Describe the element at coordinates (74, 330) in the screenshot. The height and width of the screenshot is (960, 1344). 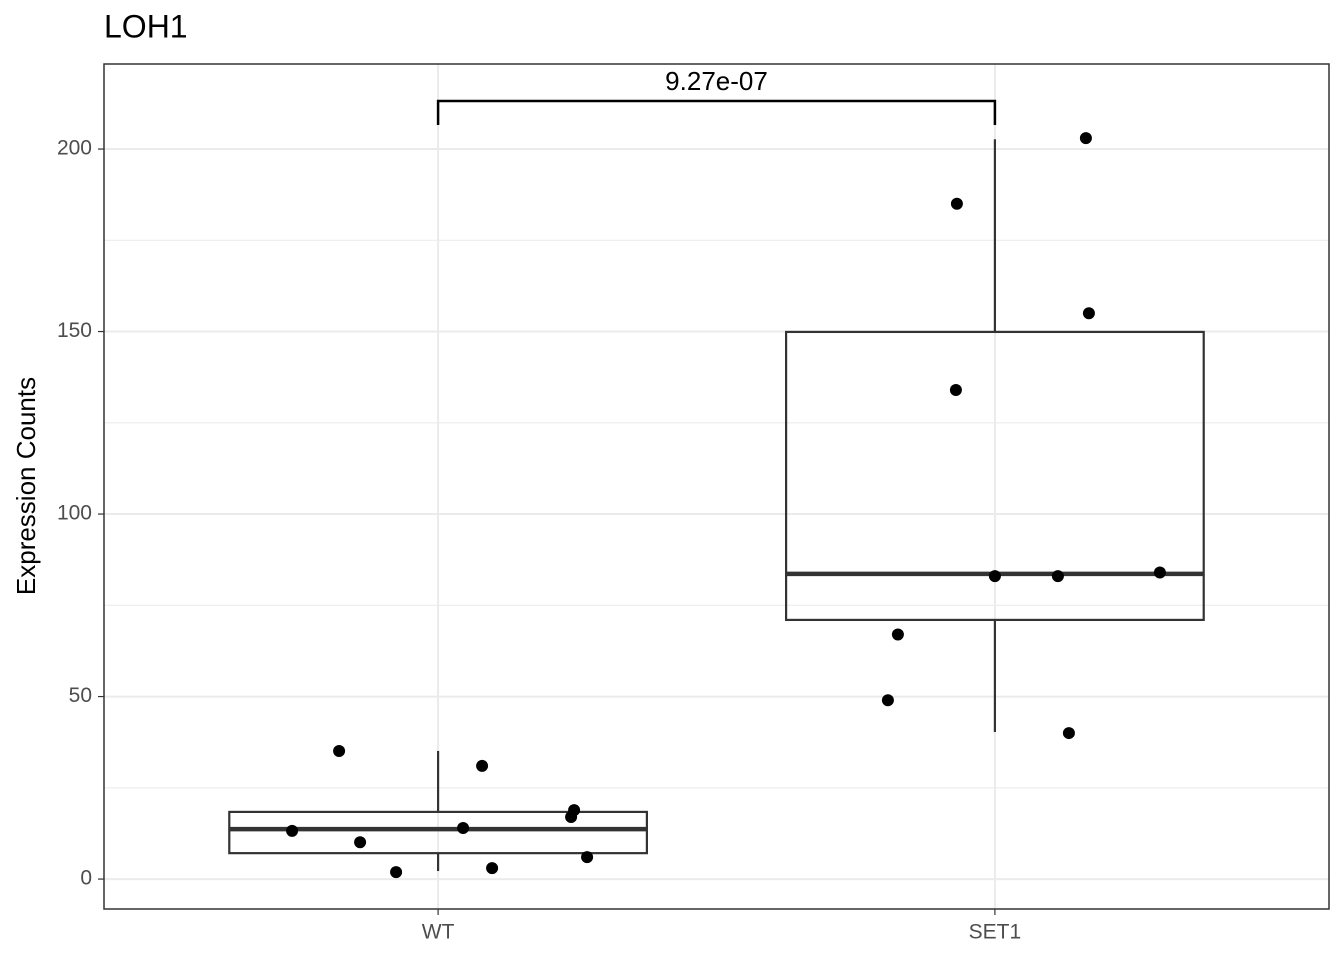
I see `y-tick-label: 150` at that location.